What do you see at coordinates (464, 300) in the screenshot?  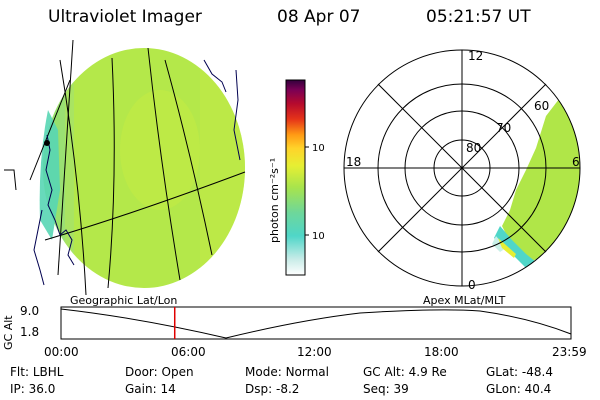 I see `right-panel-caption: Apex MLat/MLT` at bounding box center [464, 300].